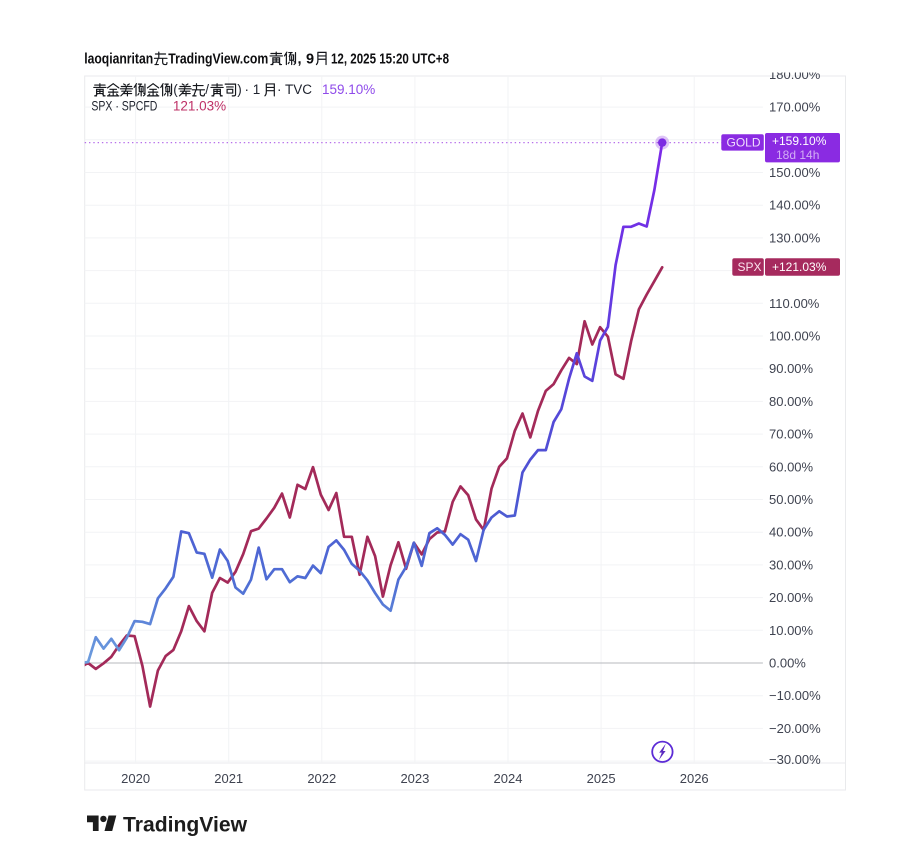  Describe the element at coordinates (414, 778) in the screenshot. I see `svg-text: 2023` at that location.